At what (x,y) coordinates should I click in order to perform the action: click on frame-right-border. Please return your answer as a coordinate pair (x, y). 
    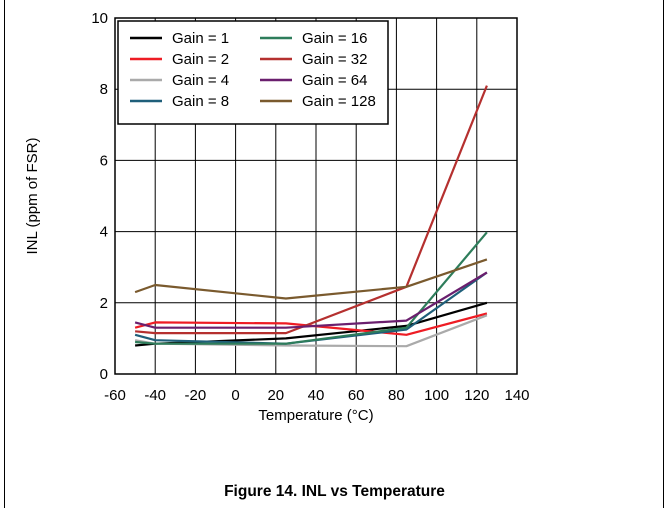
    Looking at the image, I should click on (663, 254).